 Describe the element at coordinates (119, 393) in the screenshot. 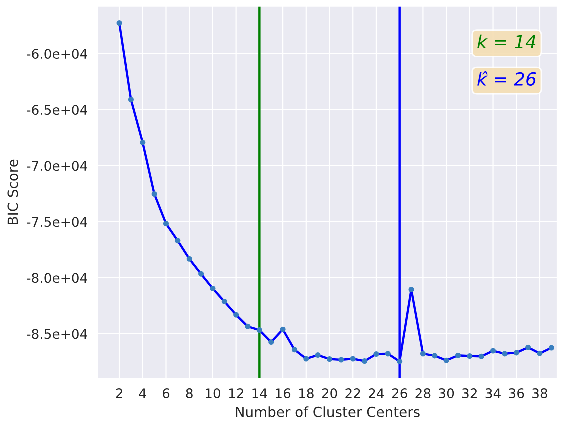

I see `x-tick-label: 2` at that location.